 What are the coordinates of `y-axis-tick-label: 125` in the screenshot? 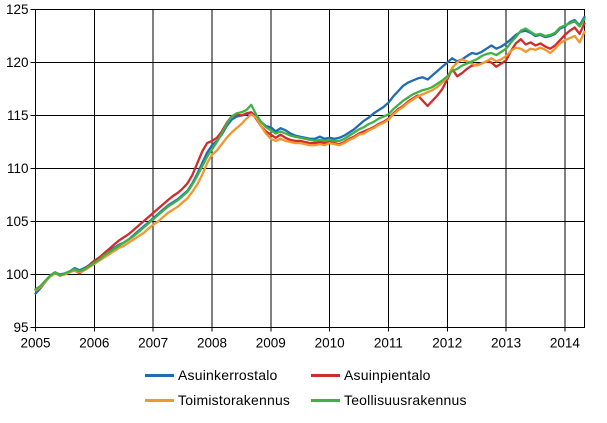 It's located at (17, 9).